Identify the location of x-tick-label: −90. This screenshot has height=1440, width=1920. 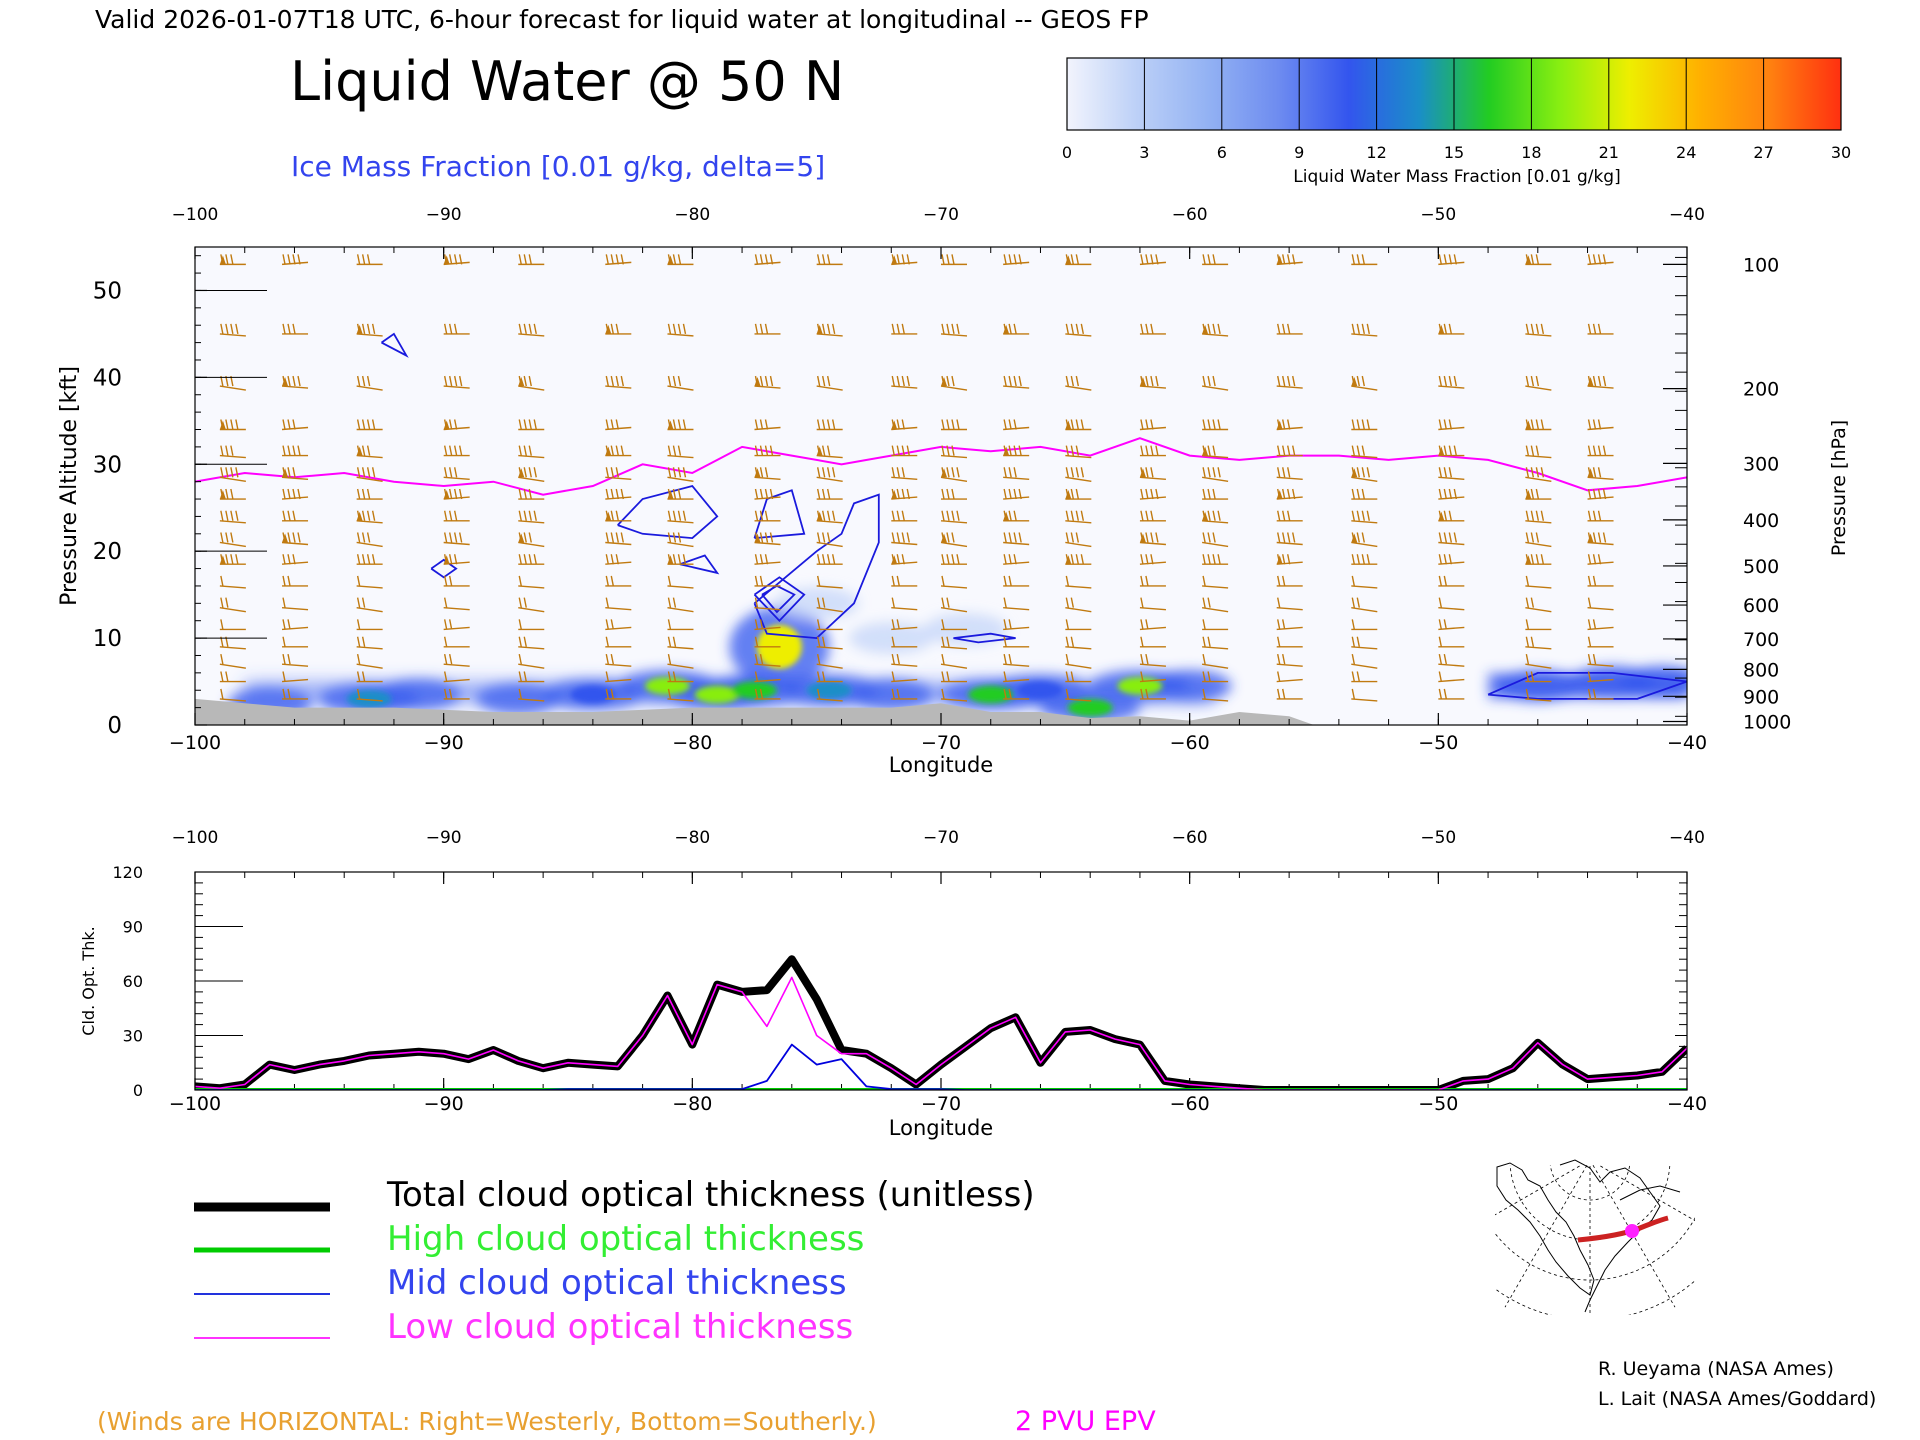
(444, 1104).